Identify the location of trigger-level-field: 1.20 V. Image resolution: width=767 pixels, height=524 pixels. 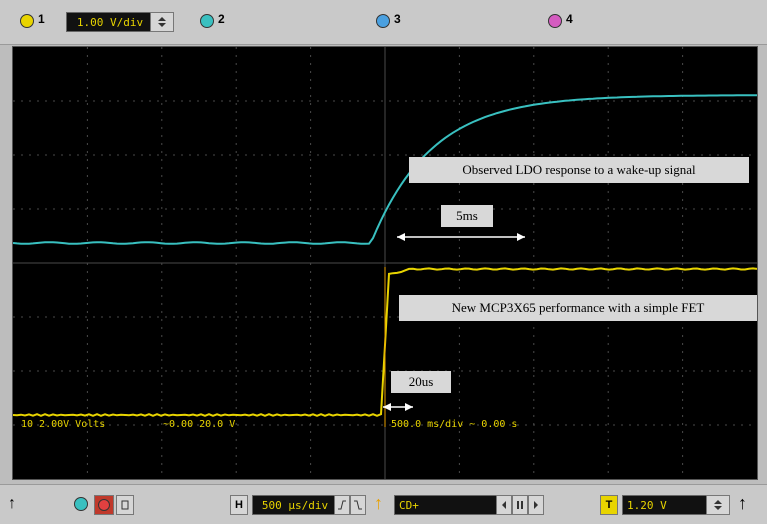
(665, 505).